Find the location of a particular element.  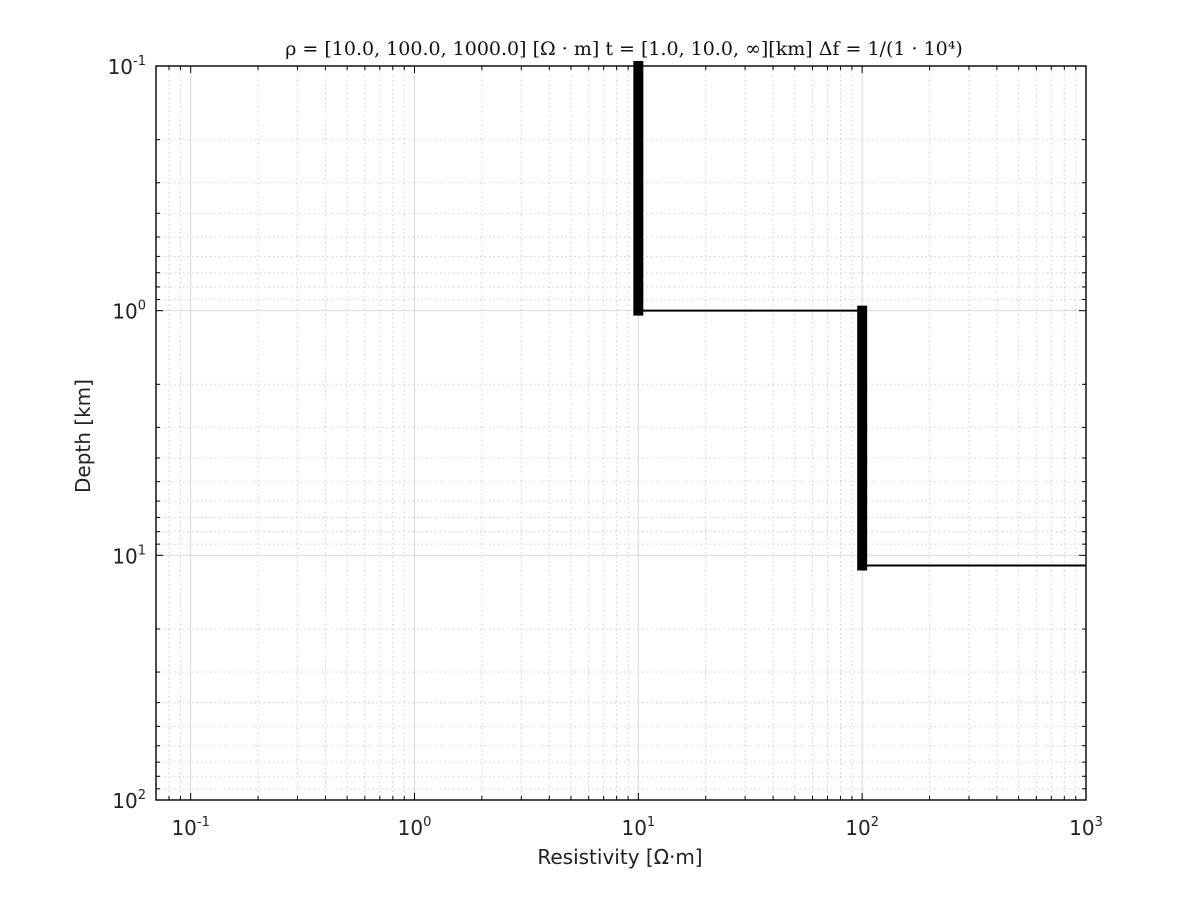

x-axis-label: Resistivity [Ω·m] is located at coordinates (619, 857).